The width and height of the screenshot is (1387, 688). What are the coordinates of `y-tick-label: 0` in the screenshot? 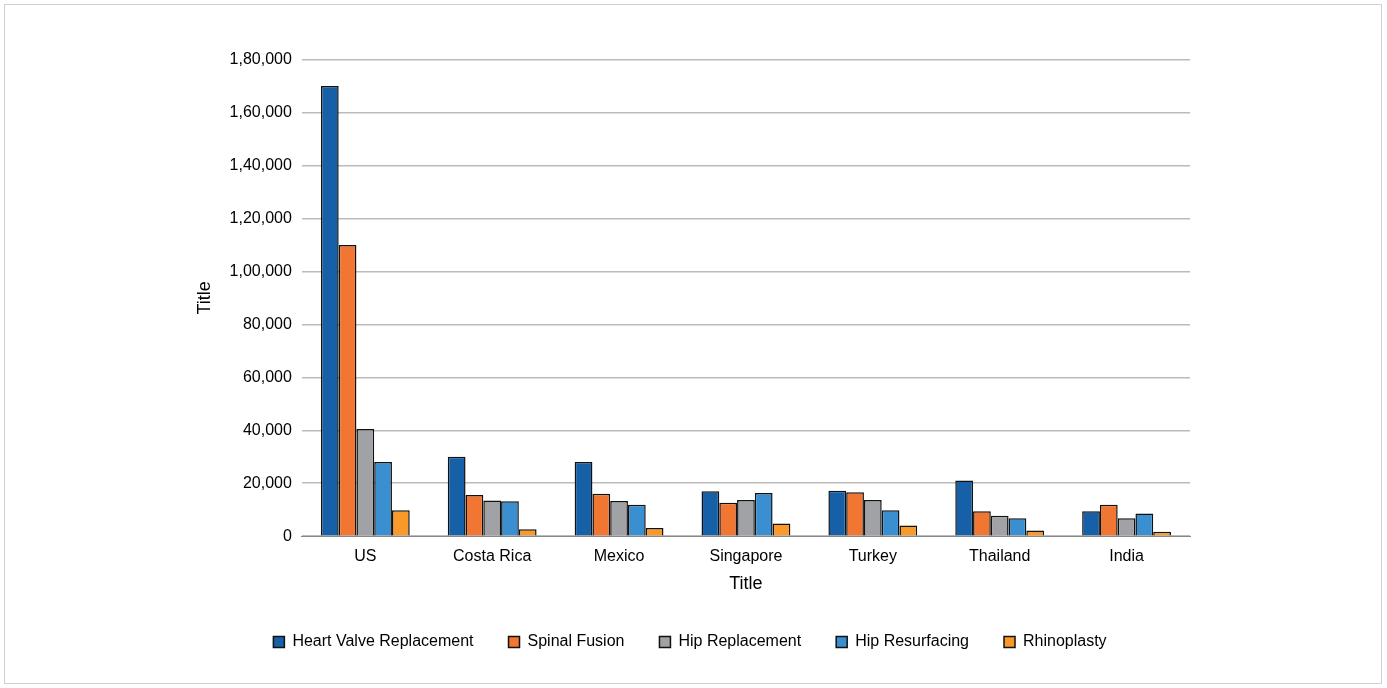 It's located at (287, 535).